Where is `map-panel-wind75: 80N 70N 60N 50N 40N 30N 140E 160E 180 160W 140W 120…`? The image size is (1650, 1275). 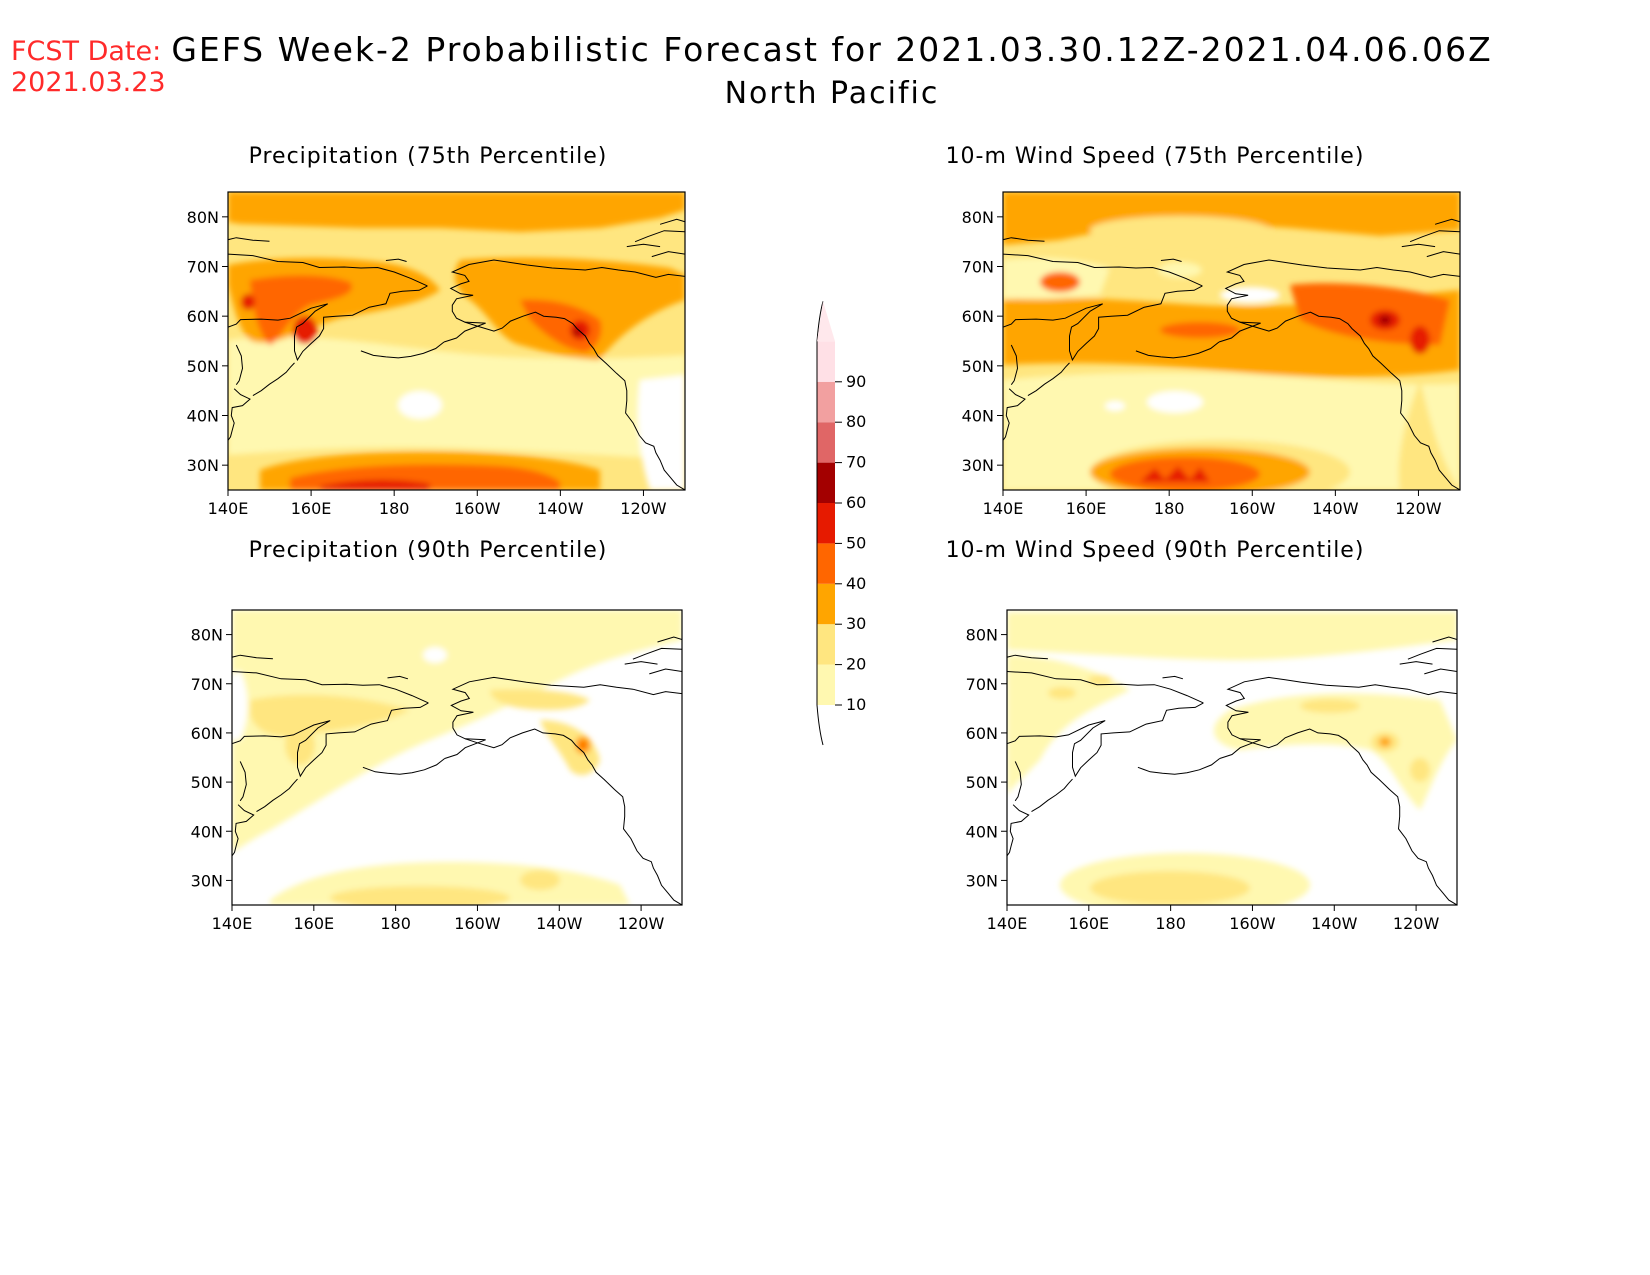 map-panel-wind75: 80N 70N 60N 50N 40N 30N 140E 160E 180 160W 140W 120… is located at coordinates (1211, 354).